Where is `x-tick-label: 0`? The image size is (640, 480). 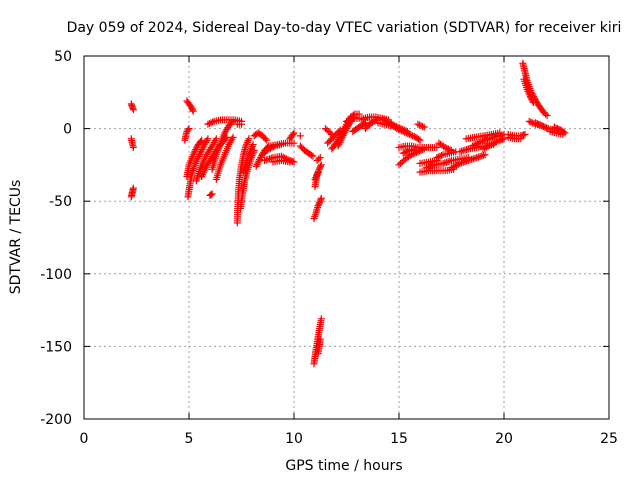 x-tick-label: 0 is located at coordinates (84, 439).